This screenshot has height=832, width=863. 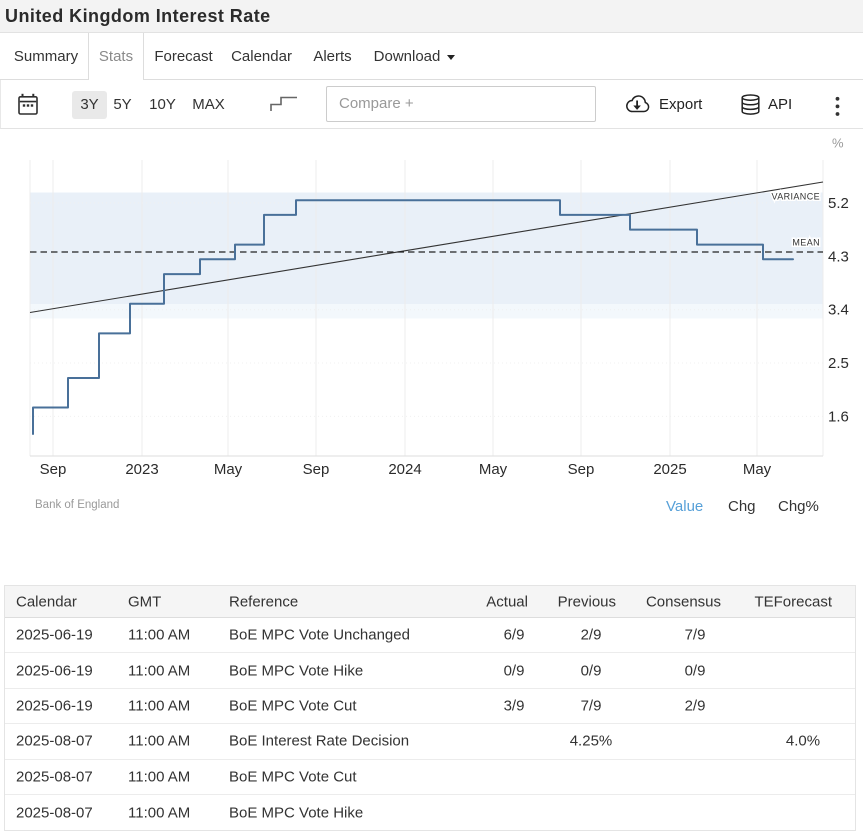 What do you see at coordinates (669, 469) in the screenshot?
I see `svg-text: 2025` at bounding box center [669, 469].